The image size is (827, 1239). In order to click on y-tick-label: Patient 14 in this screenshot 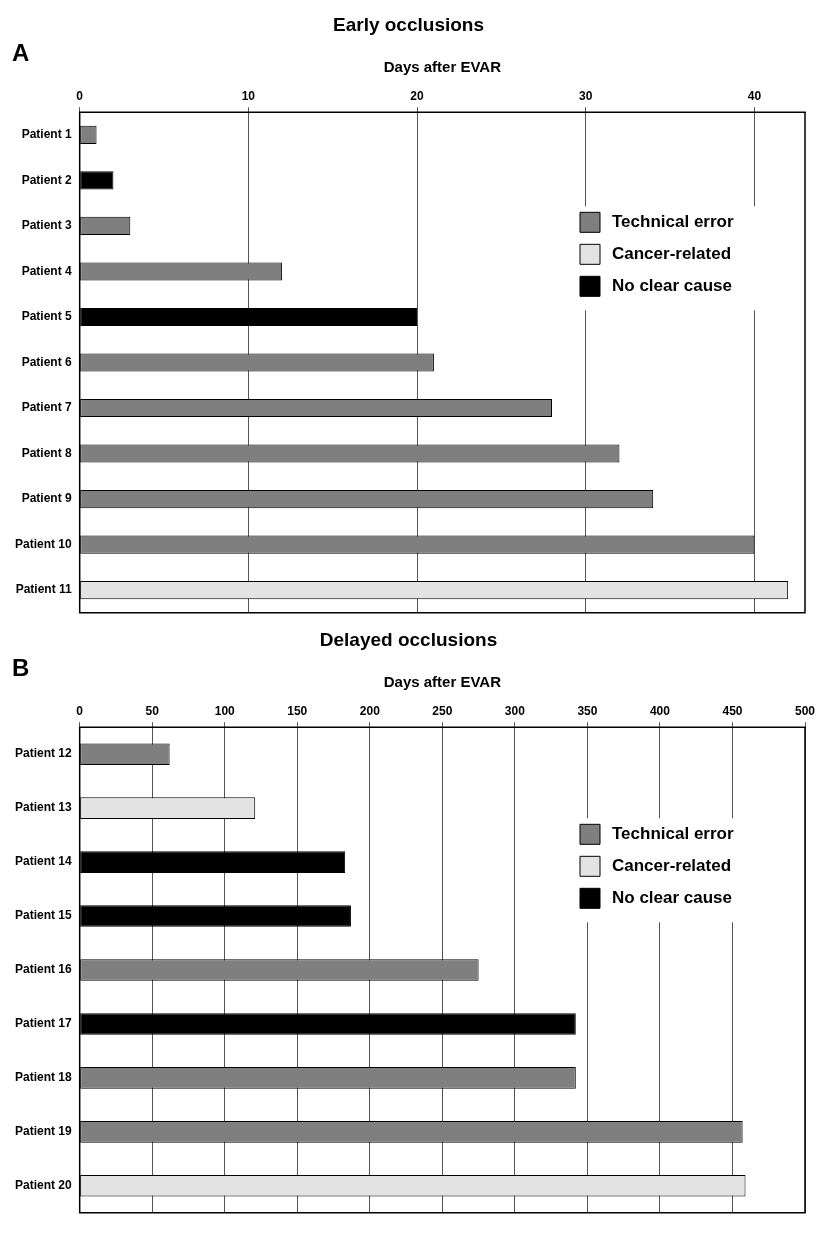, I will do `click(43, 861)`.